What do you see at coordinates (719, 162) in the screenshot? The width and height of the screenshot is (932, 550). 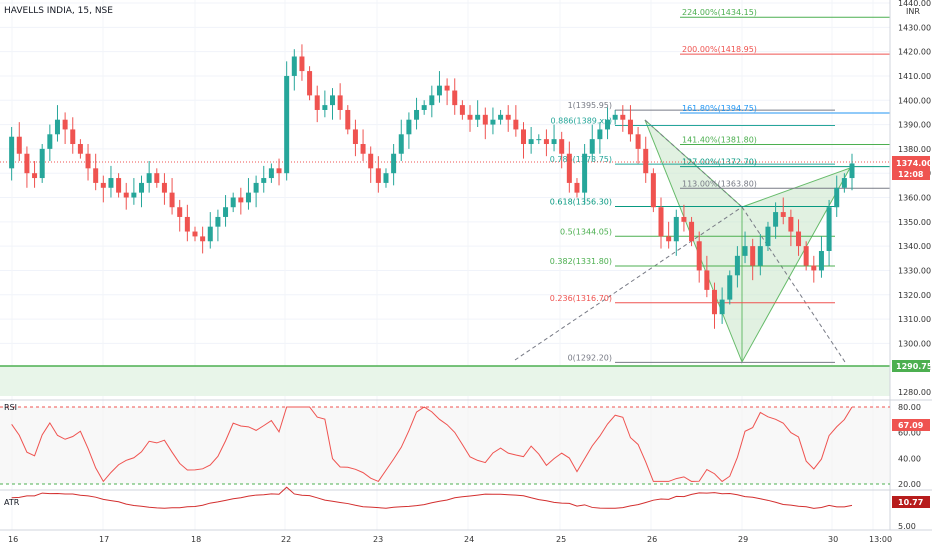 I see `fib-ext-label: 127.00%(1372.70)` at bounding box center [719, 162].